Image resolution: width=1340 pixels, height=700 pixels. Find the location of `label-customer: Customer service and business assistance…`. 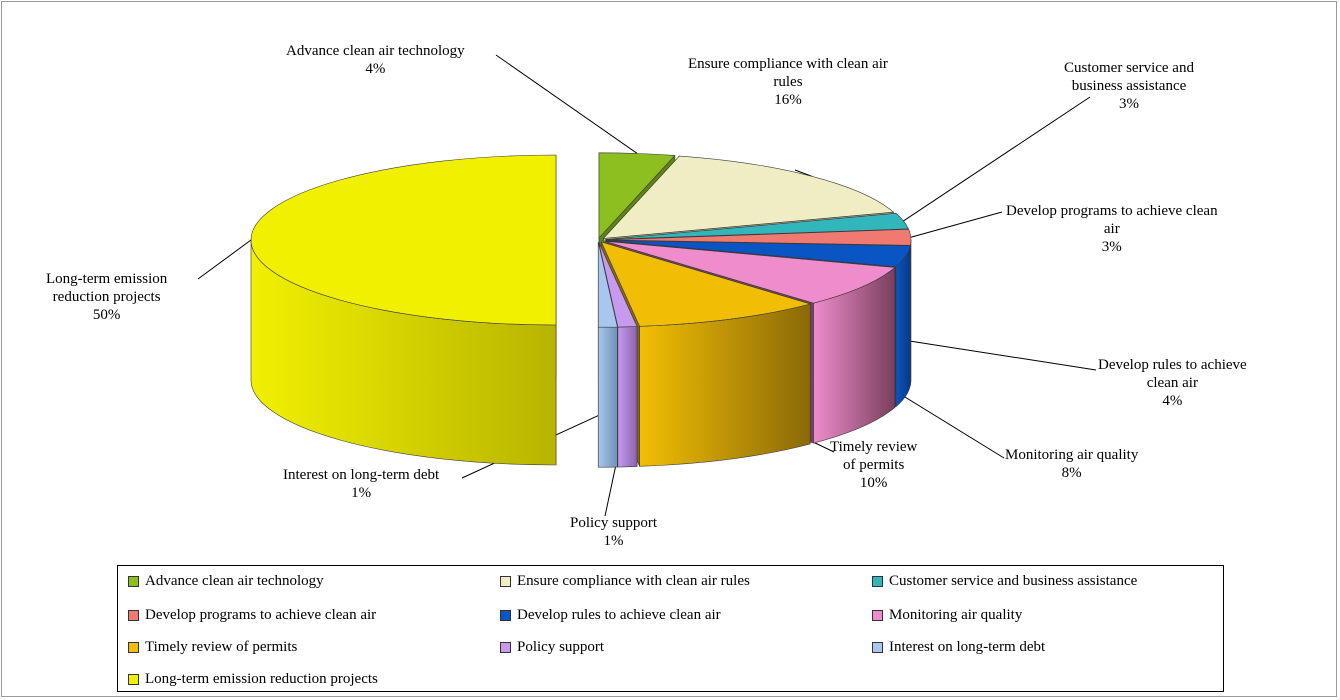

label-customer: Customer service and business assistance… is located at coordinates (1129, 86).